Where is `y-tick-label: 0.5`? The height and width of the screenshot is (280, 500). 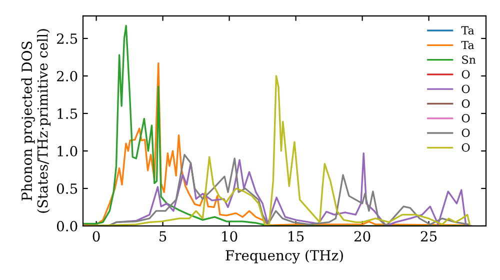 y-tick-label: 0.5 is located at coordinates (67, 188).